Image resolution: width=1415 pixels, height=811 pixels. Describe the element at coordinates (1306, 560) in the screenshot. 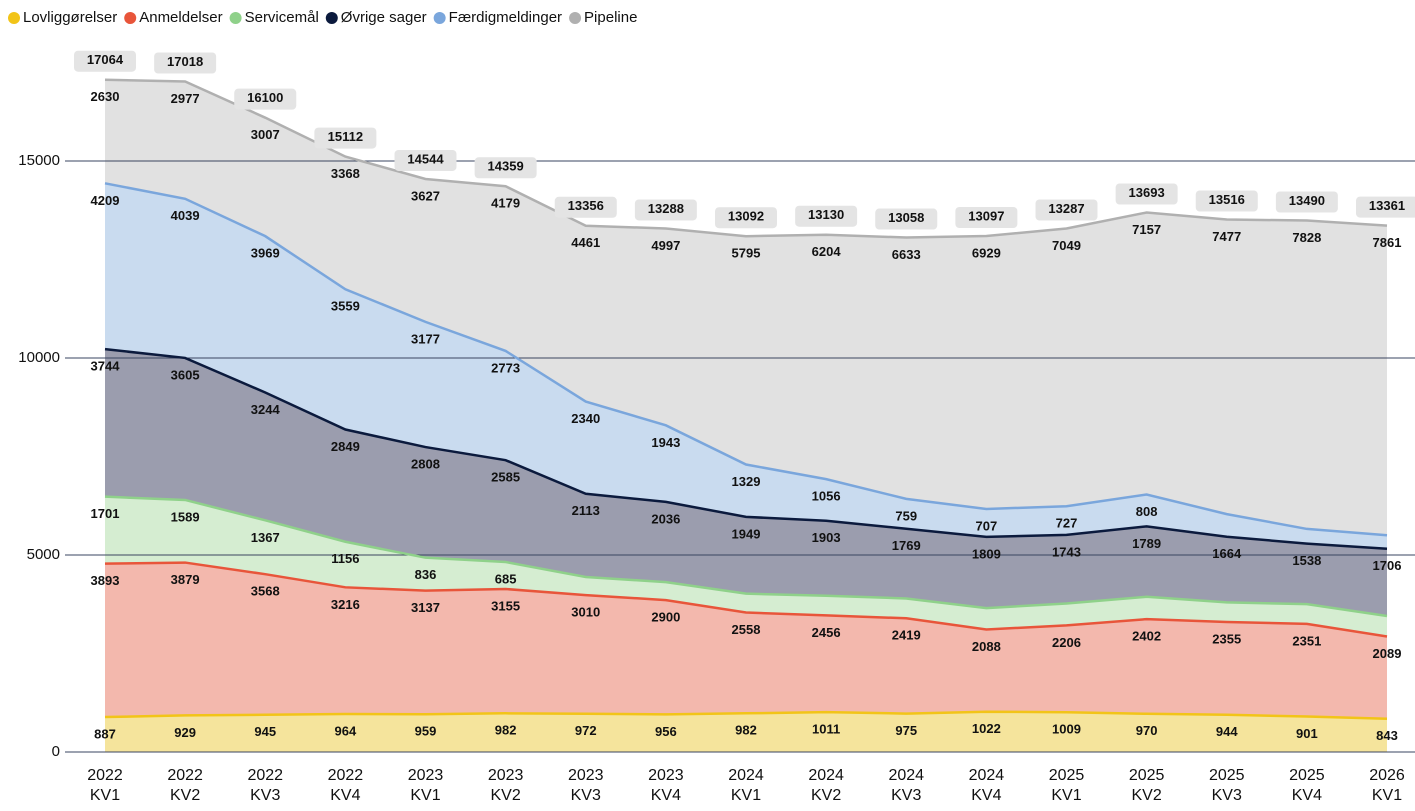

I see `value-label: 1538` at that location.